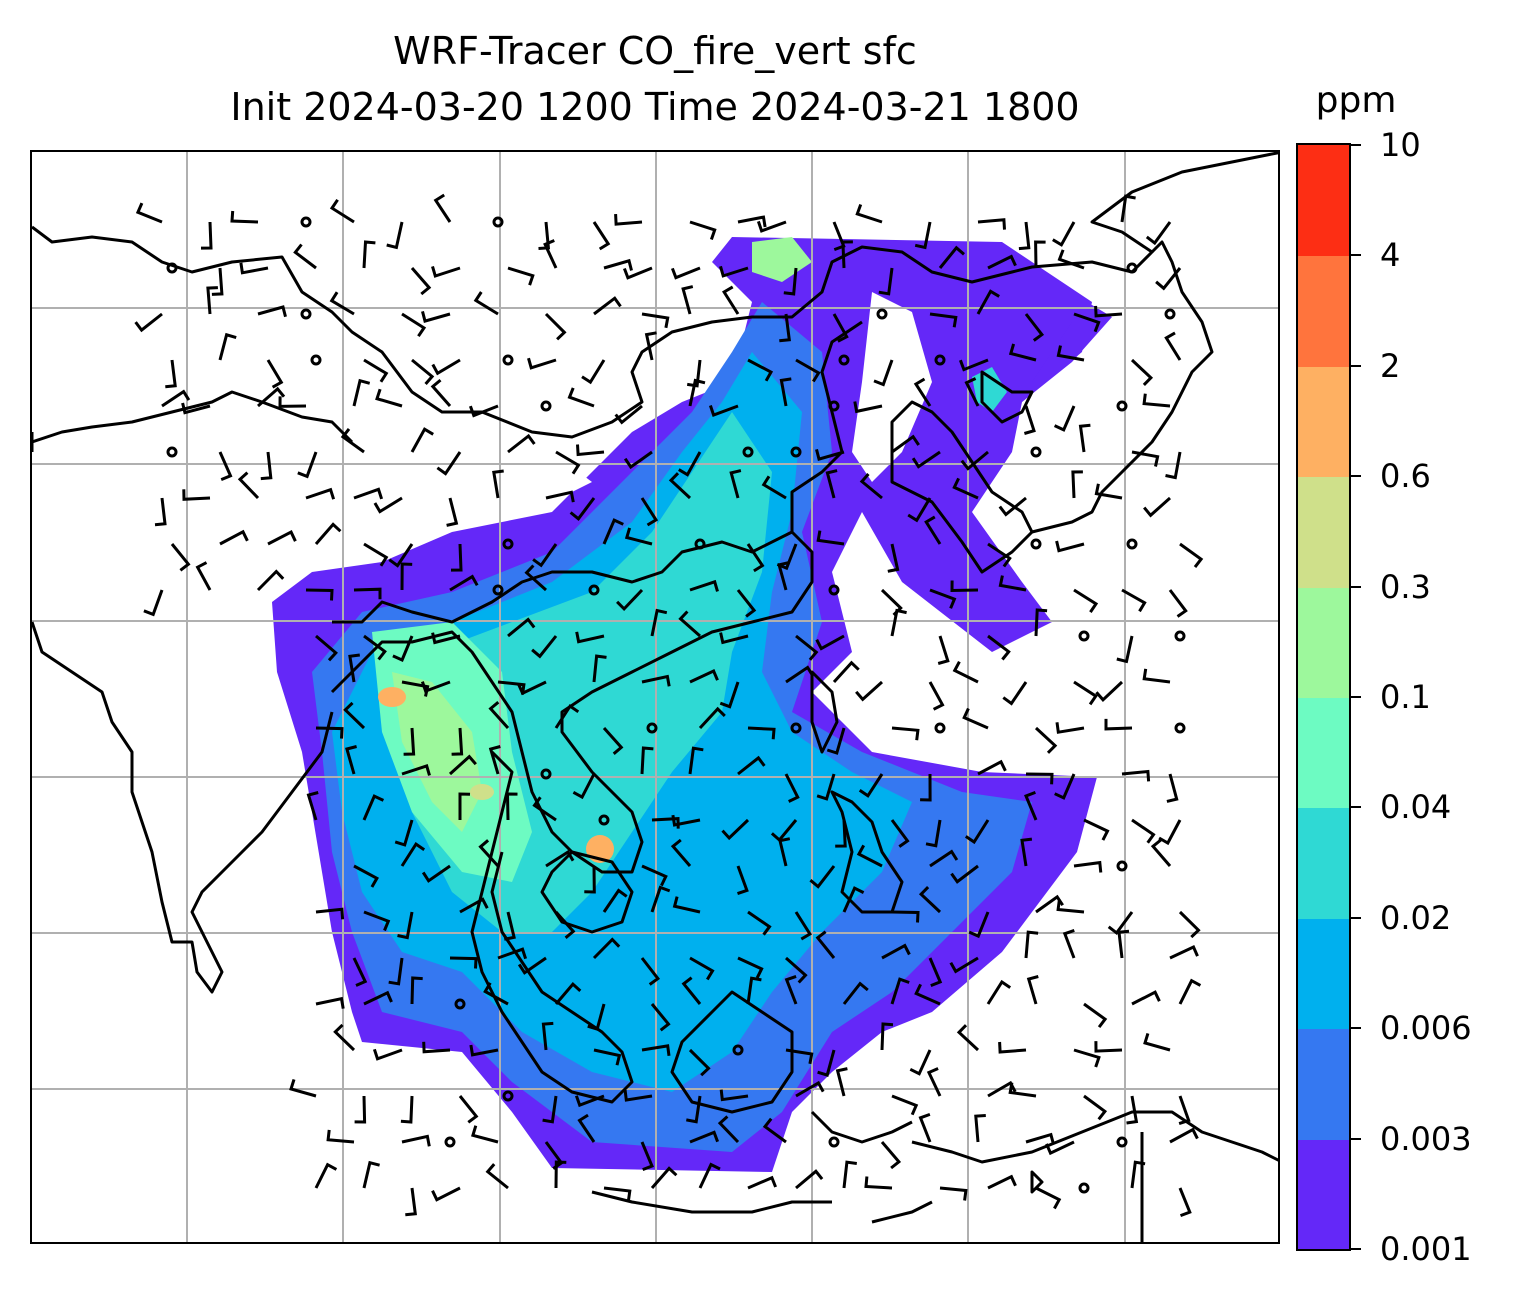 The height and width of the screenshot is (1306, 1528). What do you see at coordinates (437, 492) in the screenshot?
I see `tracer-white-gap` at bounding box center [437, 492].